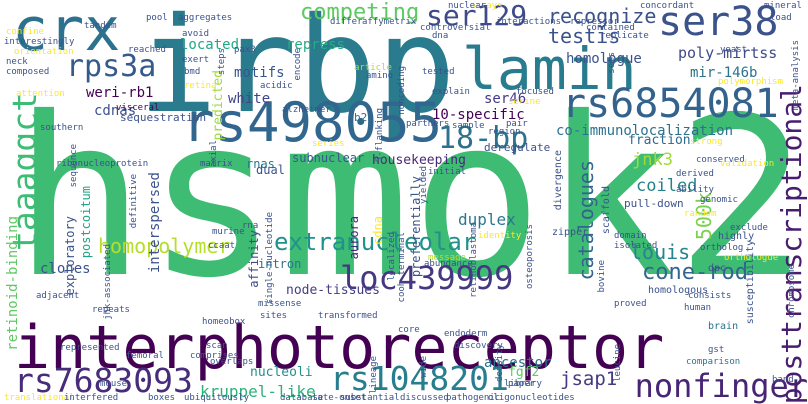  What do you see at coordinates (62, 128) in the screenshot?
I see `cloud-word: southern` at bounding box center [62, 128].